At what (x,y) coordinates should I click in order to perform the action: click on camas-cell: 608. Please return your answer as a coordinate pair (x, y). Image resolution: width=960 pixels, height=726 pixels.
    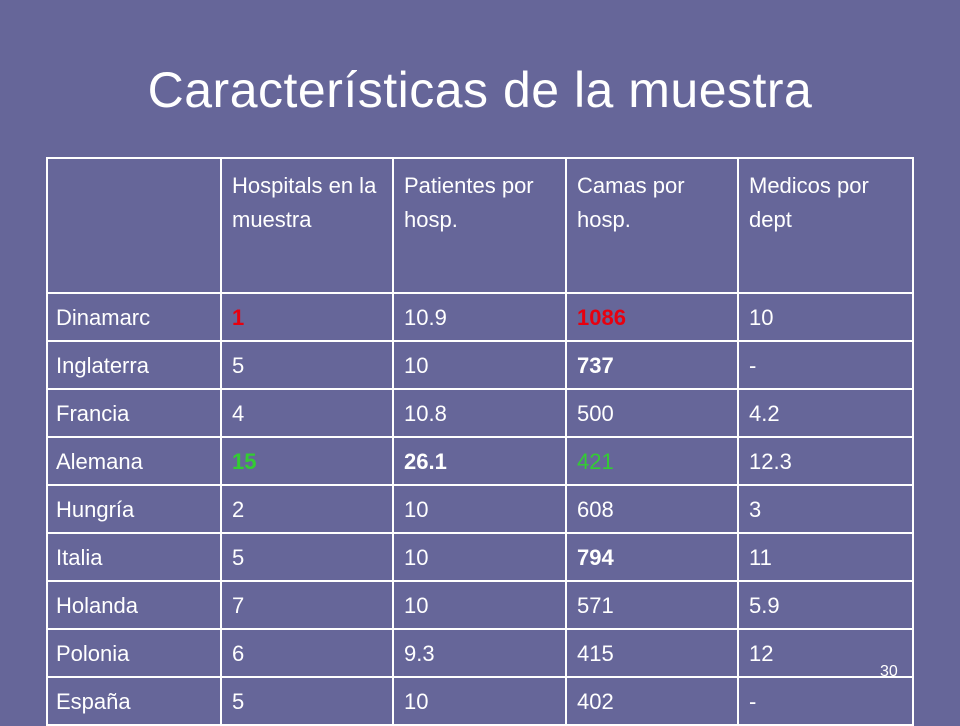
    Looking at the image, I should click on (652, 509).